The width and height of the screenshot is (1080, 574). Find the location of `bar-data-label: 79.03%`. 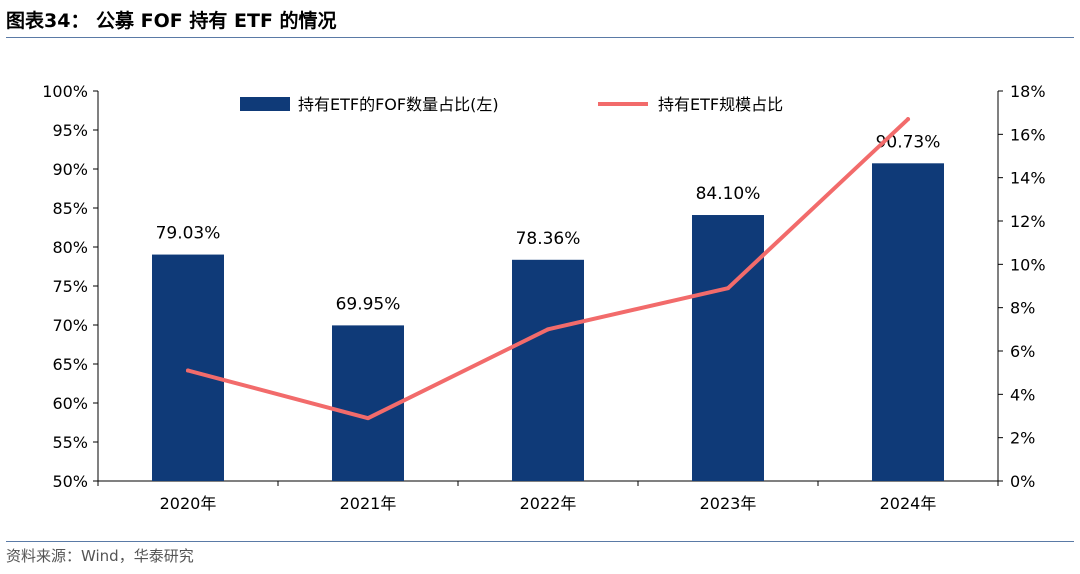

bar-data-label: 79.03% is located at coordinates (188, 234).